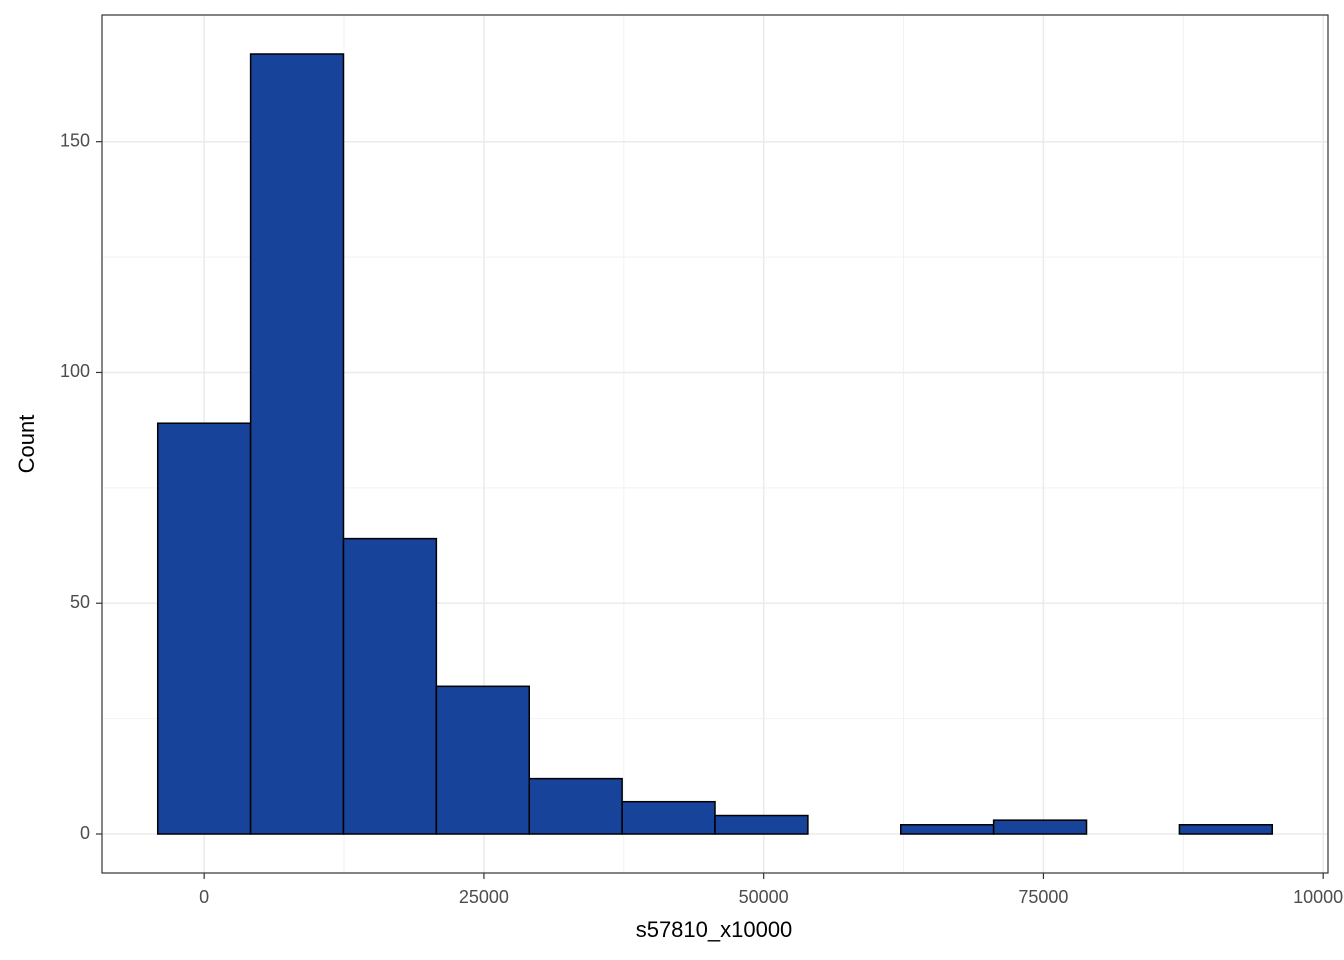 The height and width of the screenshot is (960, 1344). Describe the element at coordinates (204, 897) in the screenshot. I see `x-tick-label: 0` at that location.